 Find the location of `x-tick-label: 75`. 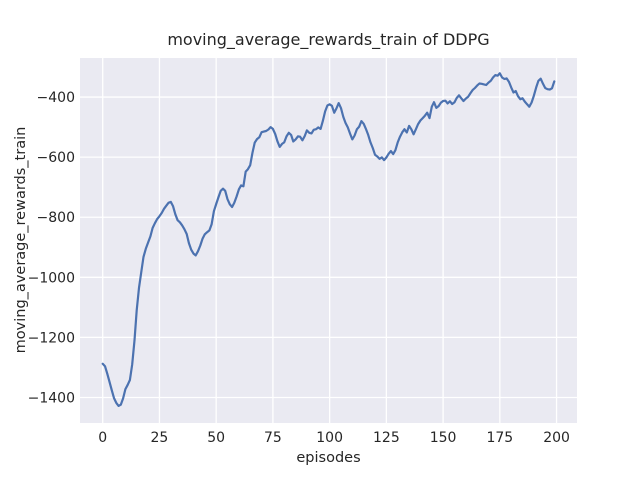

x-tick-label: 75 is located at coordinates (273, 438).